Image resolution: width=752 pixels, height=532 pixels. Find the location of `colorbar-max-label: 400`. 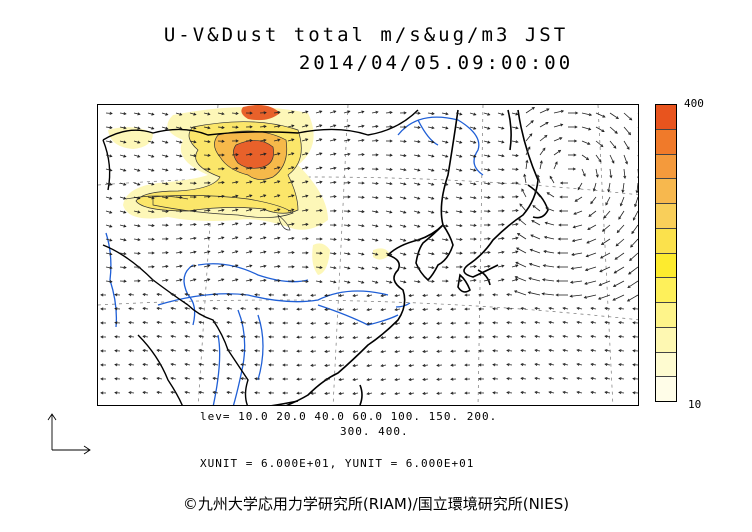

colorbar-max-label: 400 is located at coordinates (694, 103).